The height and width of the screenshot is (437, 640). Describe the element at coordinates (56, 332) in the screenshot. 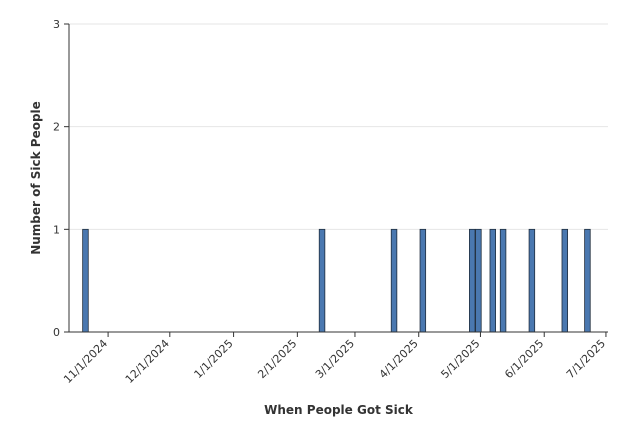

I see `y-tick-label: 0` at that location.